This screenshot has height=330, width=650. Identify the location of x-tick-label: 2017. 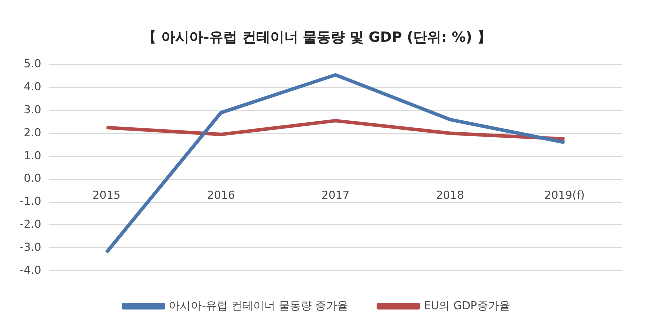
(336, 195).